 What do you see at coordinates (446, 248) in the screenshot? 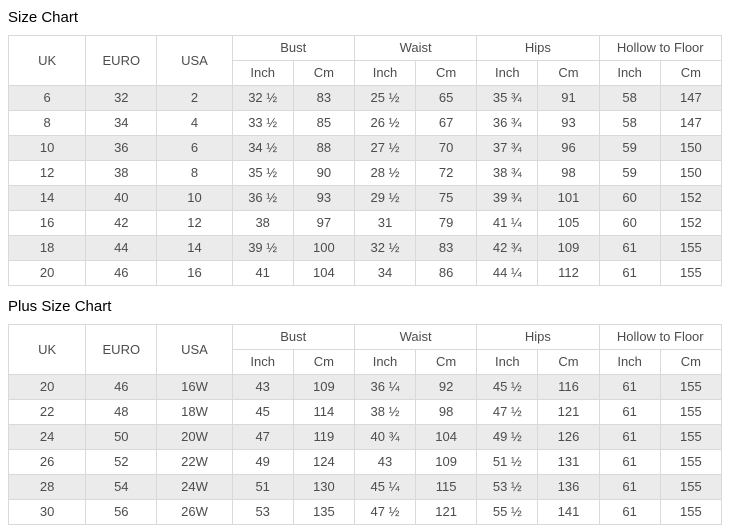
I see `table-cell: 83` at bounding box center [446, 248].